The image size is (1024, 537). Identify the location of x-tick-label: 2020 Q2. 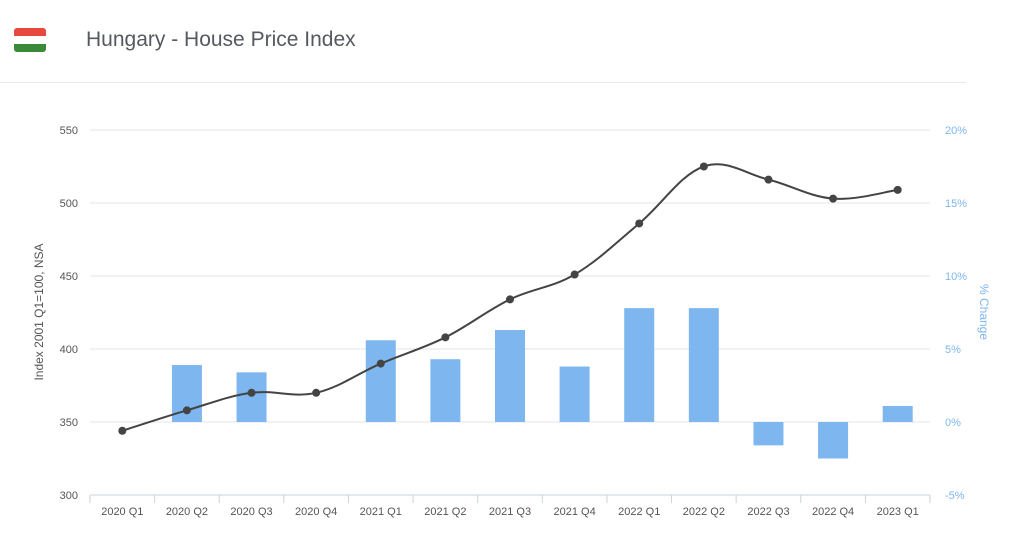
(187, 512).